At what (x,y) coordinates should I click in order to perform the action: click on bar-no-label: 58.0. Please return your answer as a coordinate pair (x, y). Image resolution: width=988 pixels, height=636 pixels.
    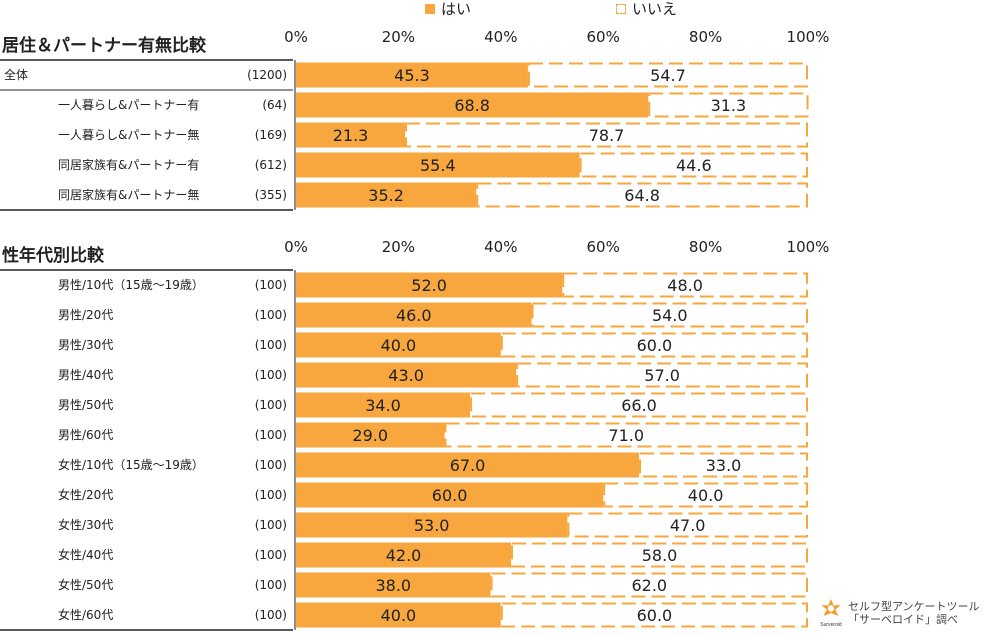
    Looking at the image, I should click on (660, 555).